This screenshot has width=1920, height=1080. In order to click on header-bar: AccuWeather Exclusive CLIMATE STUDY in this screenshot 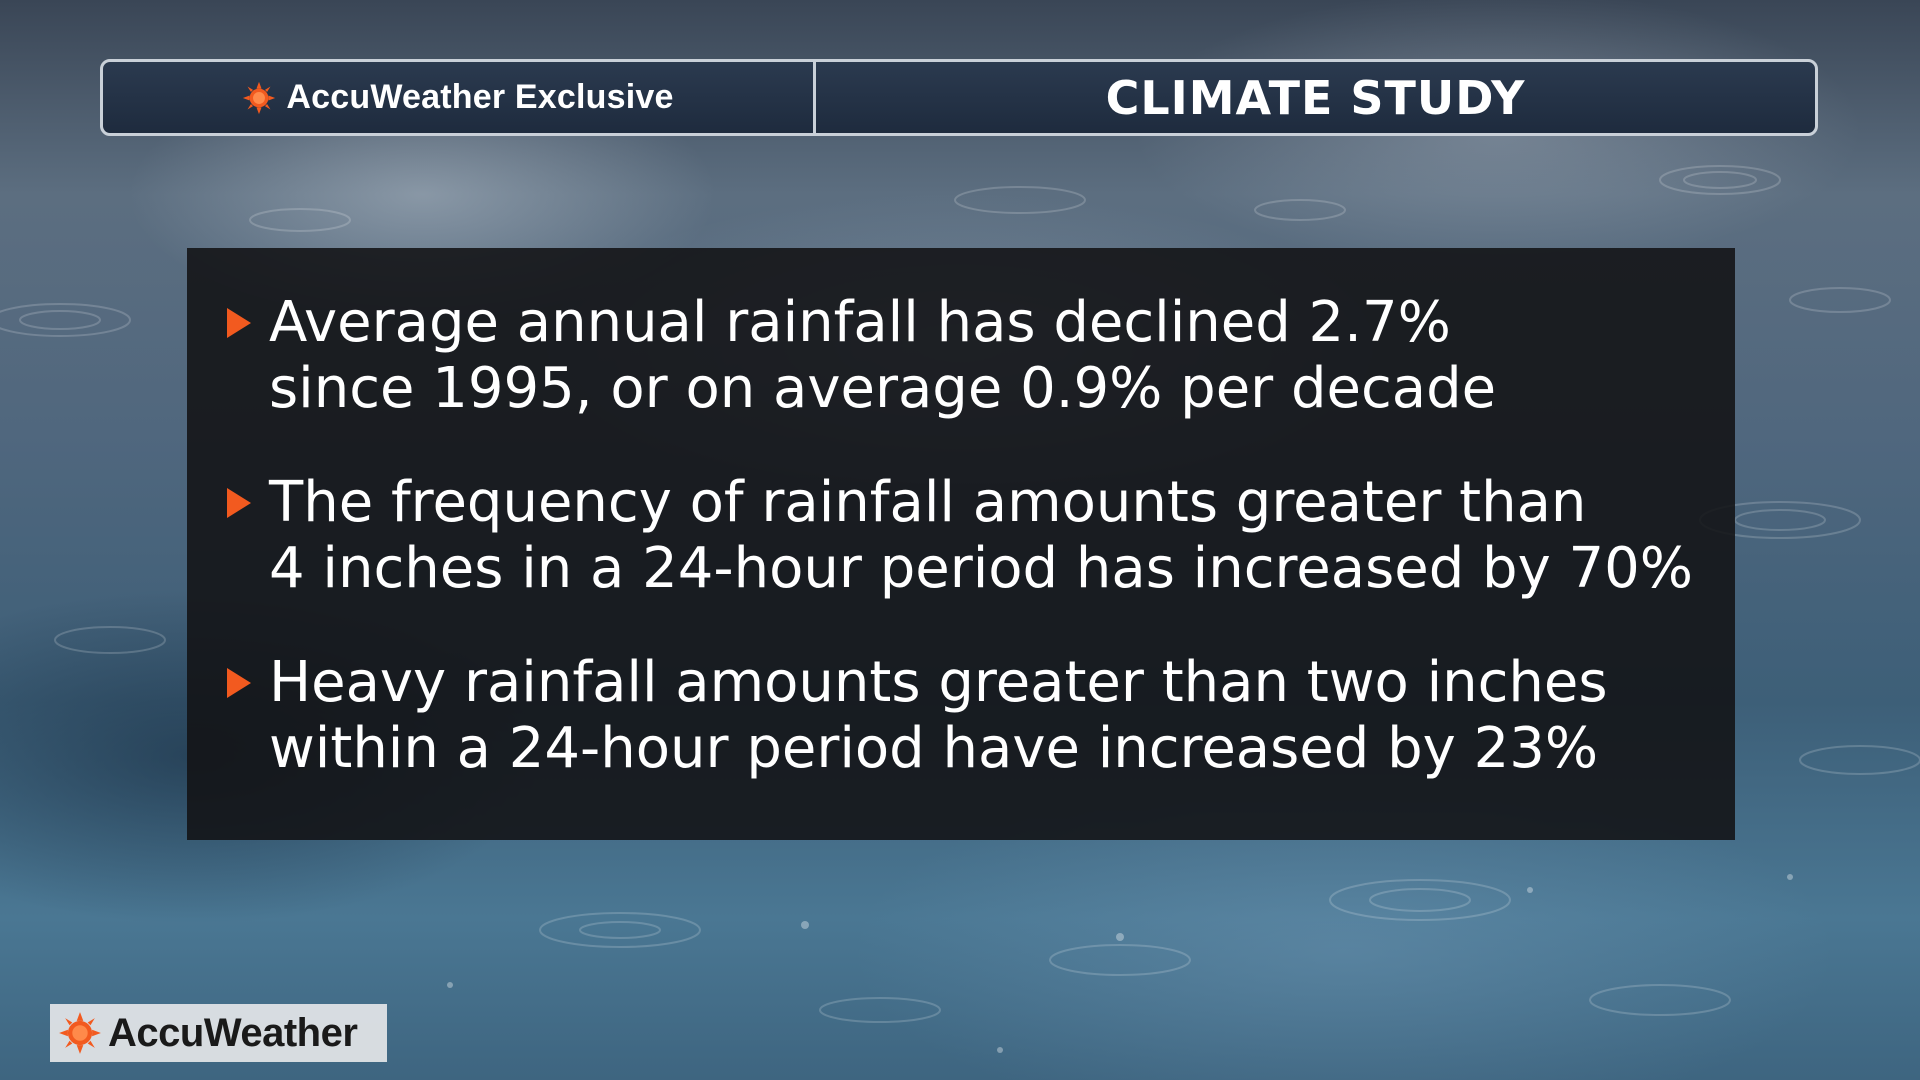, I will do `click(959, 97)`.